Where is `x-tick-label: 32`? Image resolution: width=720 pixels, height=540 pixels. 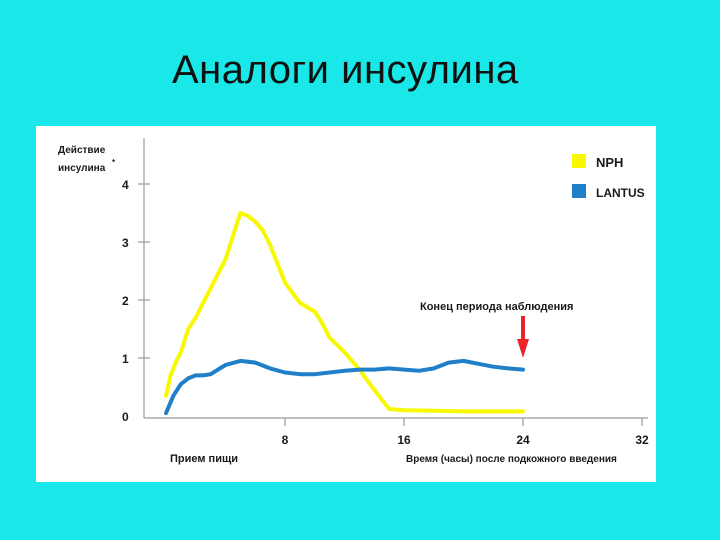 x-tick-label: 32 is located at coordinates (642, 440).